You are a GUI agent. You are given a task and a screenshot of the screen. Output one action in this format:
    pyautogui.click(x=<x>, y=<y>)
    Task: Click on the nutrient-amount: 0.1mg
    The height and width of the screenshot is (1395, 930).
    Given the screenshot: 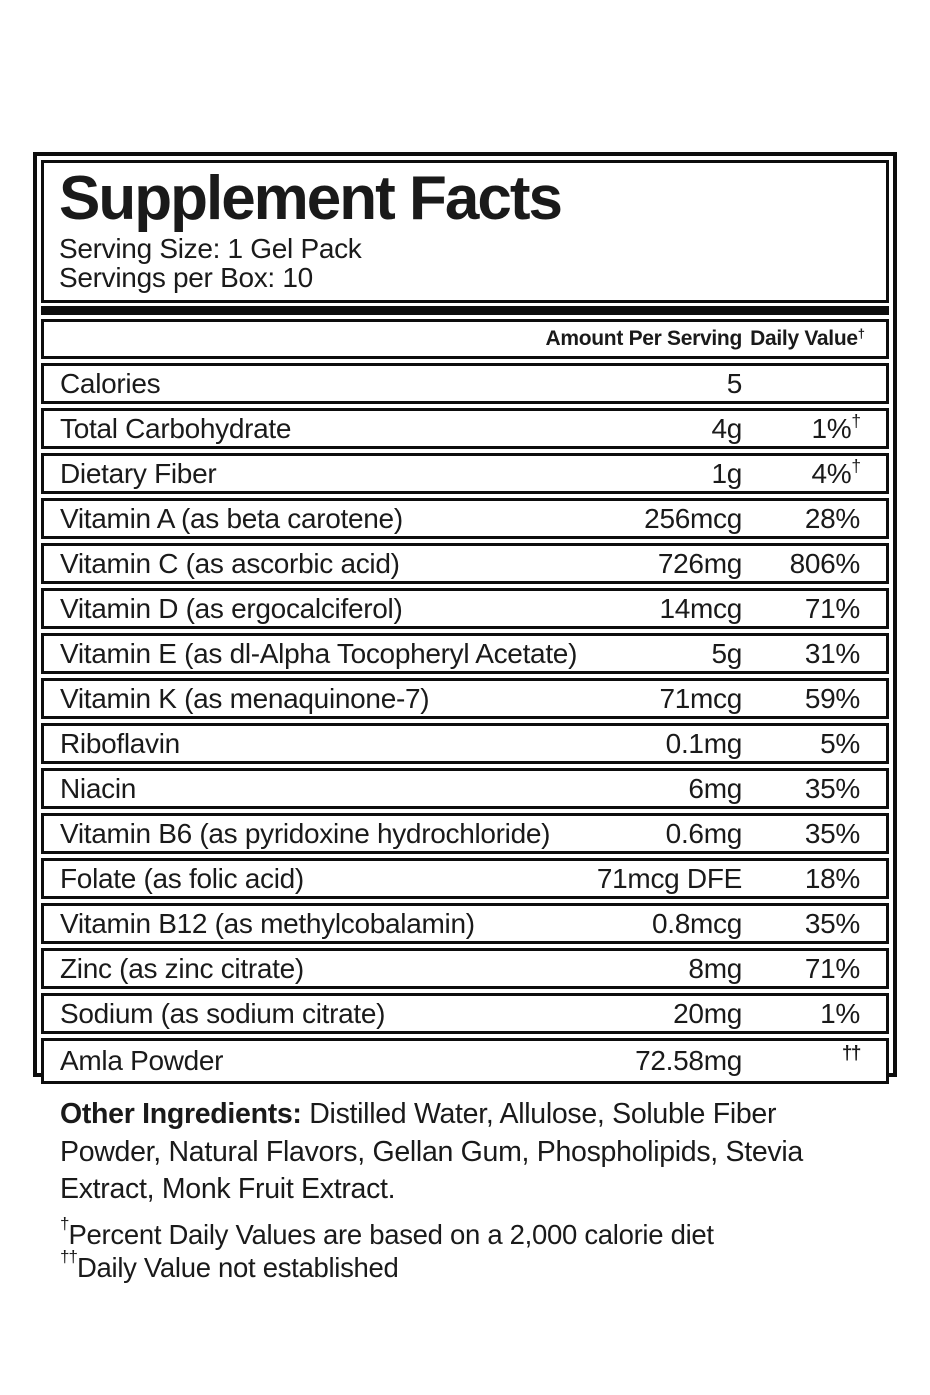 What is the action you would take?
    pyautogui.click(x=704, y=743)
    